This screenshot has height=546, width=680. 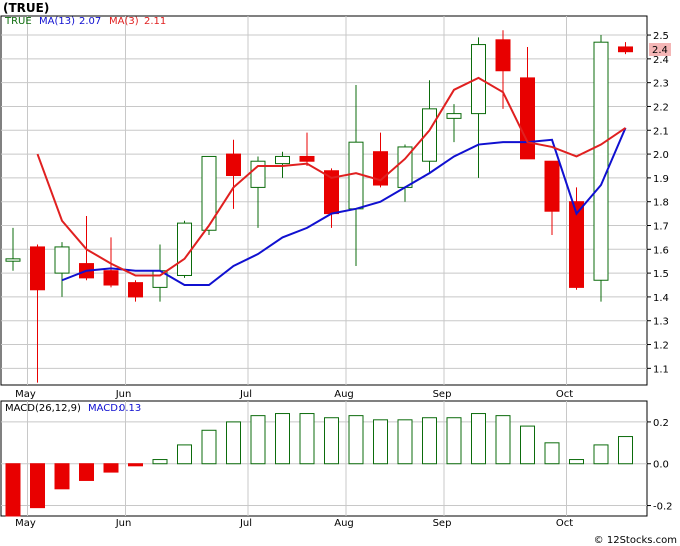 What do you see at coordinates (123, 394) in the screenshot?
I see `month-label-top: Jun` at bounding box center [123, 394].